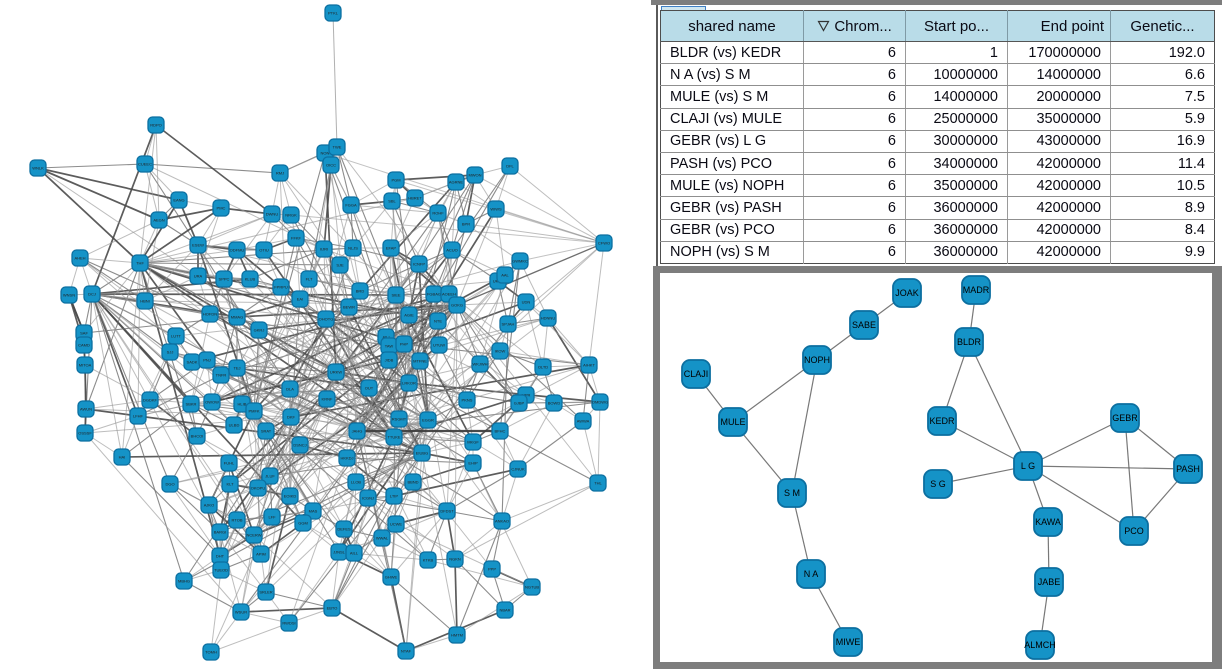 This screenshot has width=1222, height=669. What do you see at coordinates (811, 574) in the screenshot?
I see `svg-text: N A` at bounding box center [811, 574].